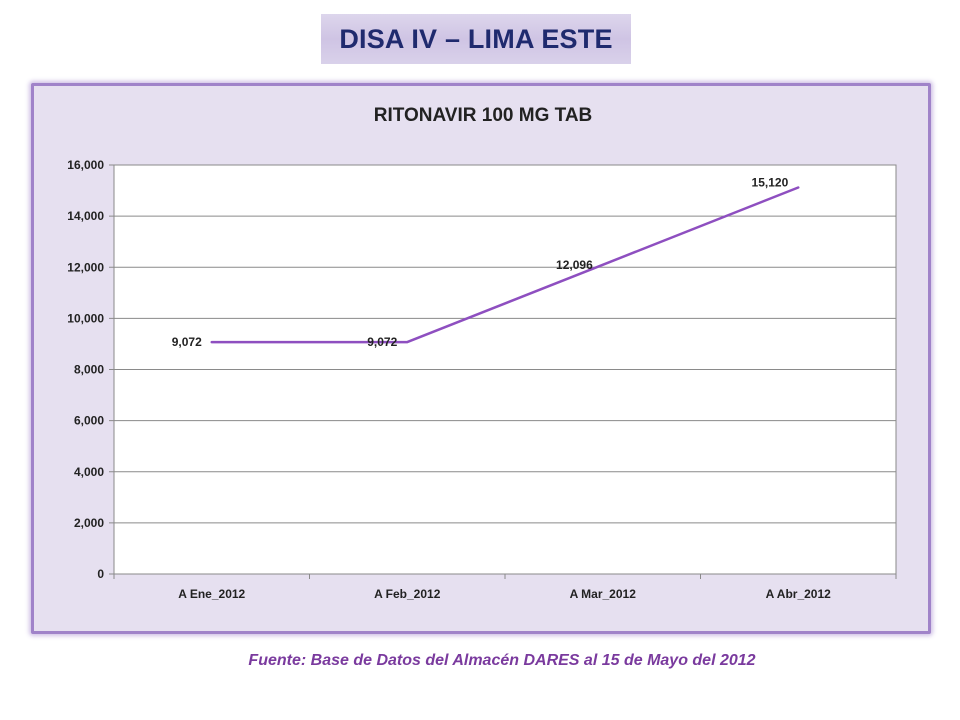 This screenshot has width=960, height=720. What do you see at coordinates (85, 318) in the screenshot?
I see `y-tick-label: 10,000` at bounding box center [85, 318].